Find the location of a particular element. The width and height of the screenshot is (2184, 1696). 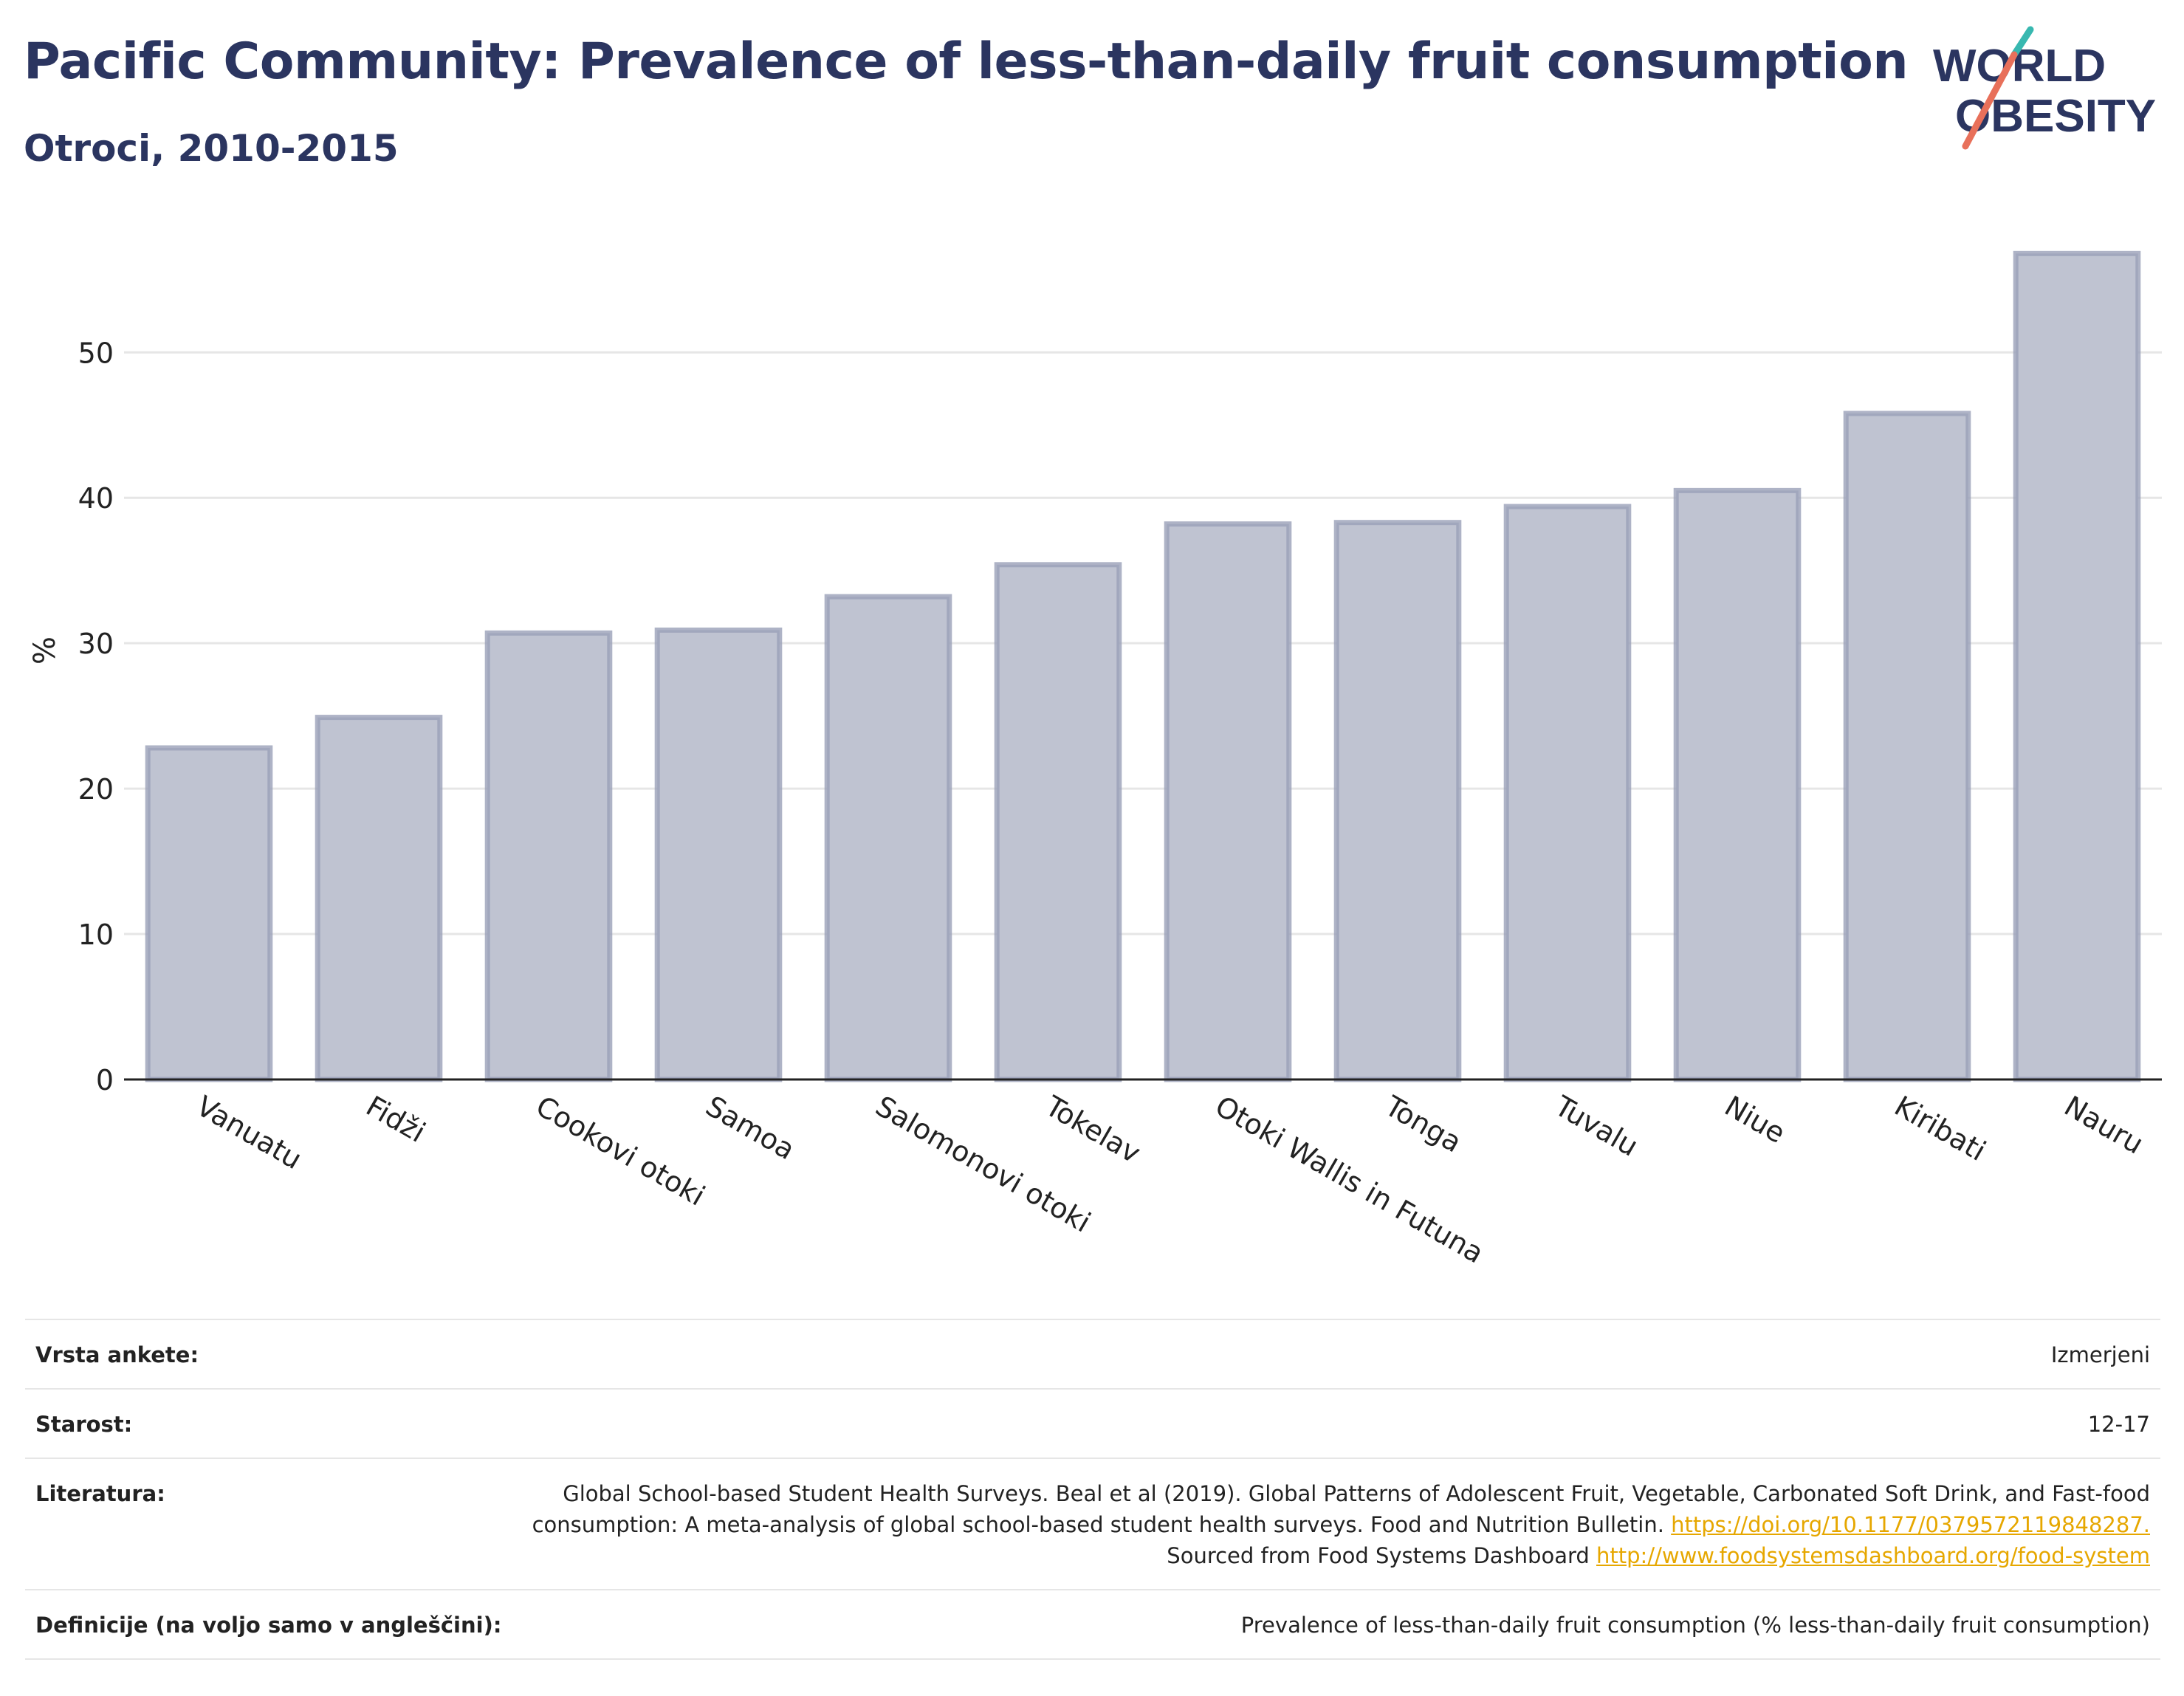

x-tick-label: Nauru is located at coordinates (2104, 1125).